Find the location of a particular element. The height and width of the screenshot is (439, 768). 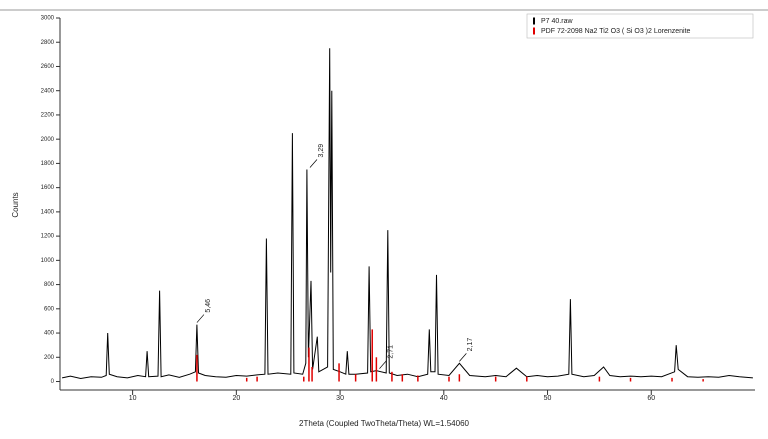

y-tick-label: 1400 is located at coordinates (48, 212).